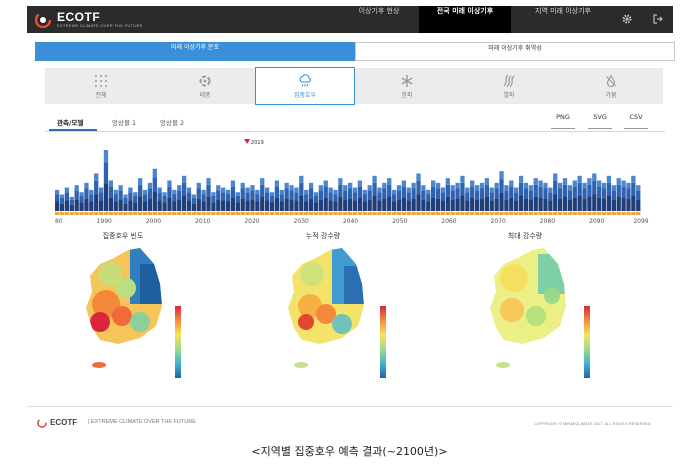 The width and height of the screenshot is (699, 475). I want to click on nav-tab-national-future-climate: 전국 미래 이상기후, so click(465, 19).